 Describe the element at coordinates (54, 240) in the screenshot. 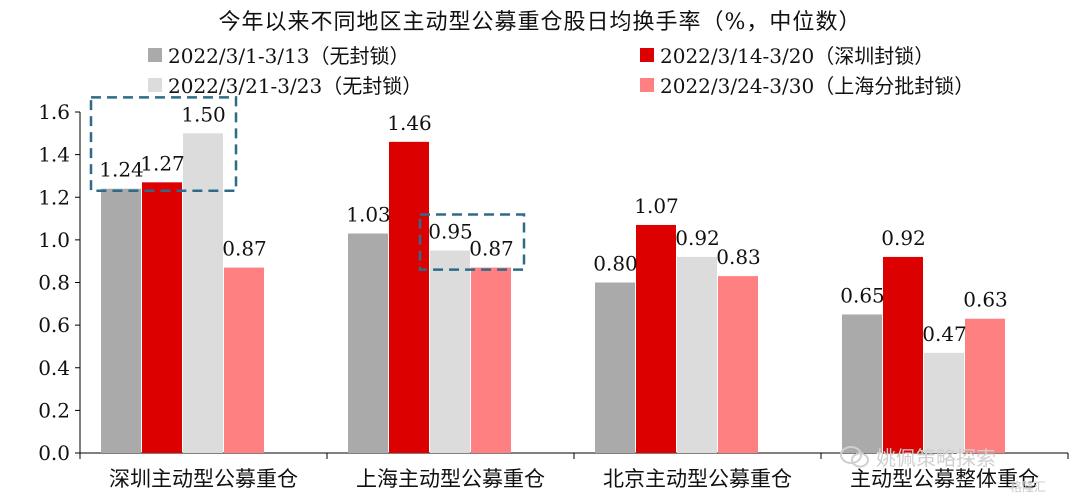

I see `y-tick-label: 1.0` at that location.